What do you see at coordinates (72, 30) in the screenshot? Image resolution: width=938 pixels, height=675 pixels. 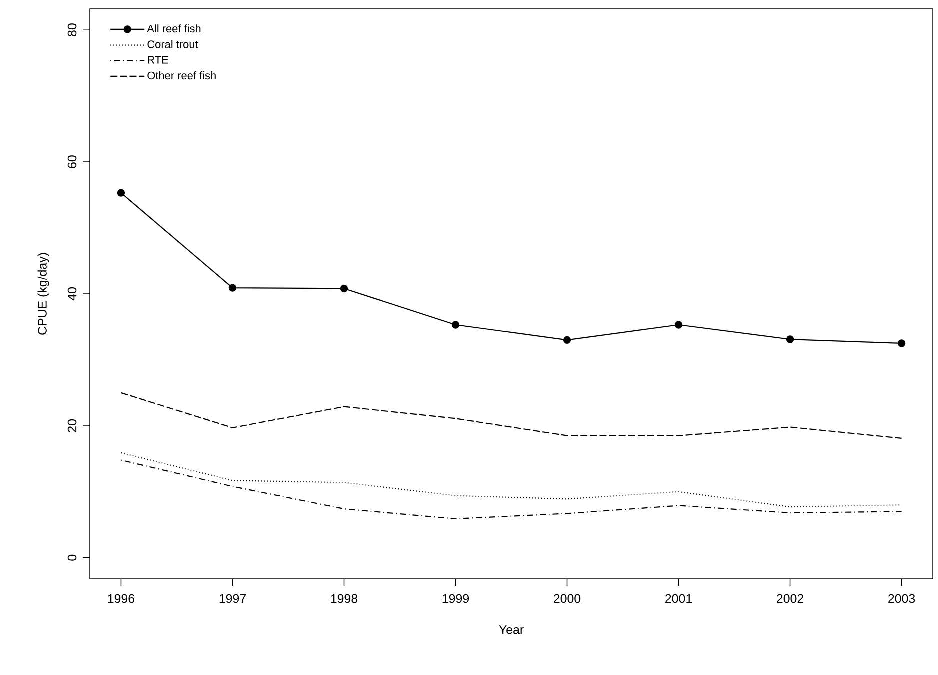 I see `y-tick-label: 80` at bounding box center [72, 30].